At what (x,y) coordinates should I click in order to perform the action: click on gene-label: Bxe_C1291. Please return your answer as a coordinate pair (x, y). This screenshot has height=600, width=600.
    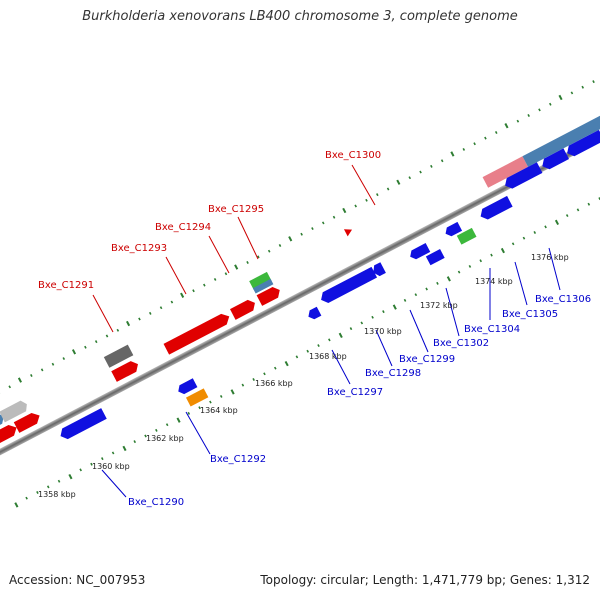
    Looking at the image, I should click on (66, 285).